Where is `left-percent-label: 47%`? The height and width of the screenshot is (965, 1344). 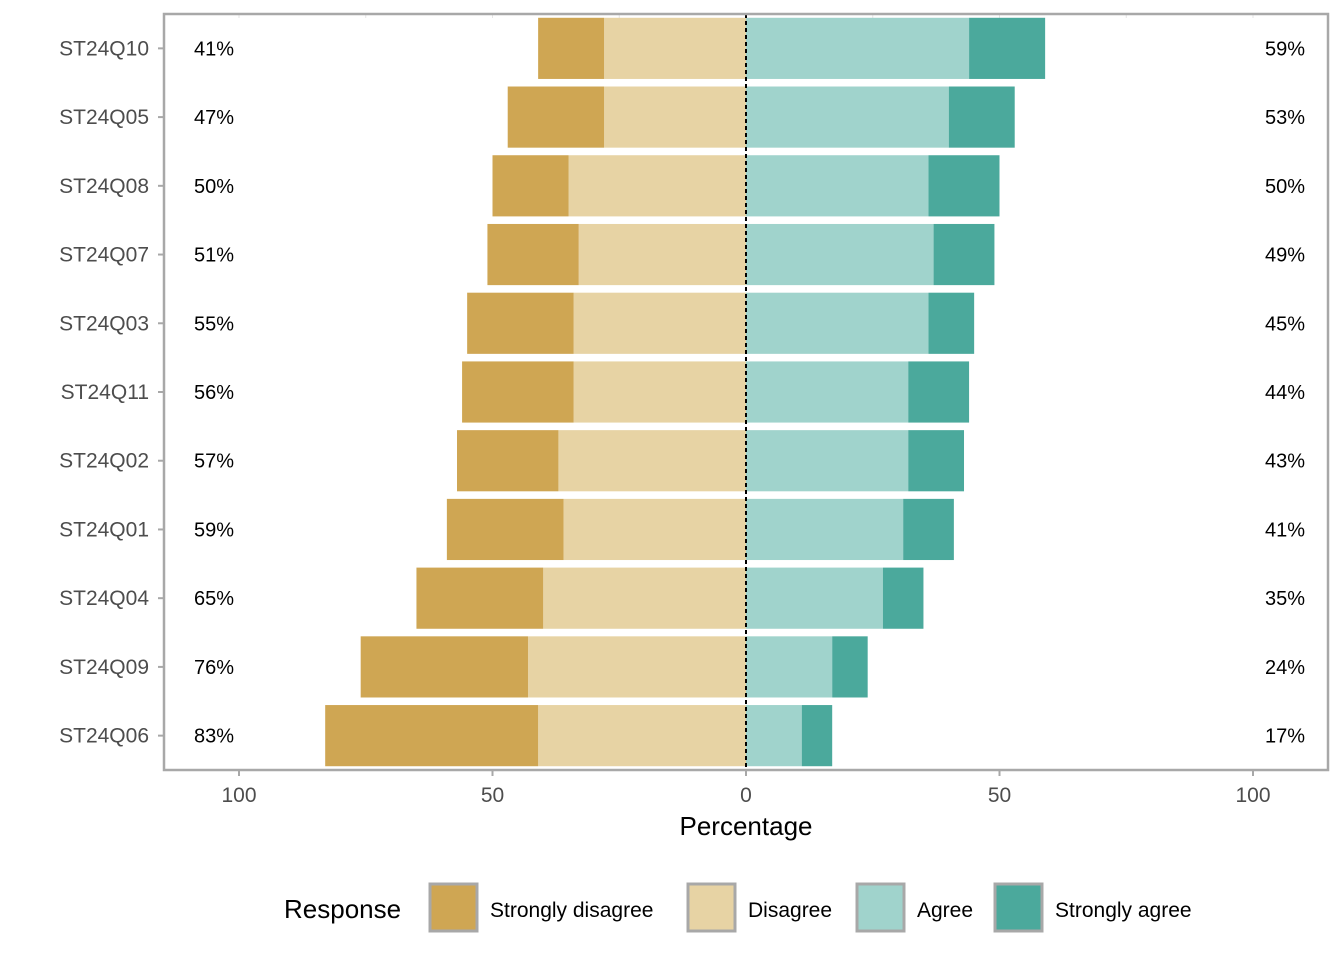 left-percent-label: 47% is located at coordinates (214, 118).